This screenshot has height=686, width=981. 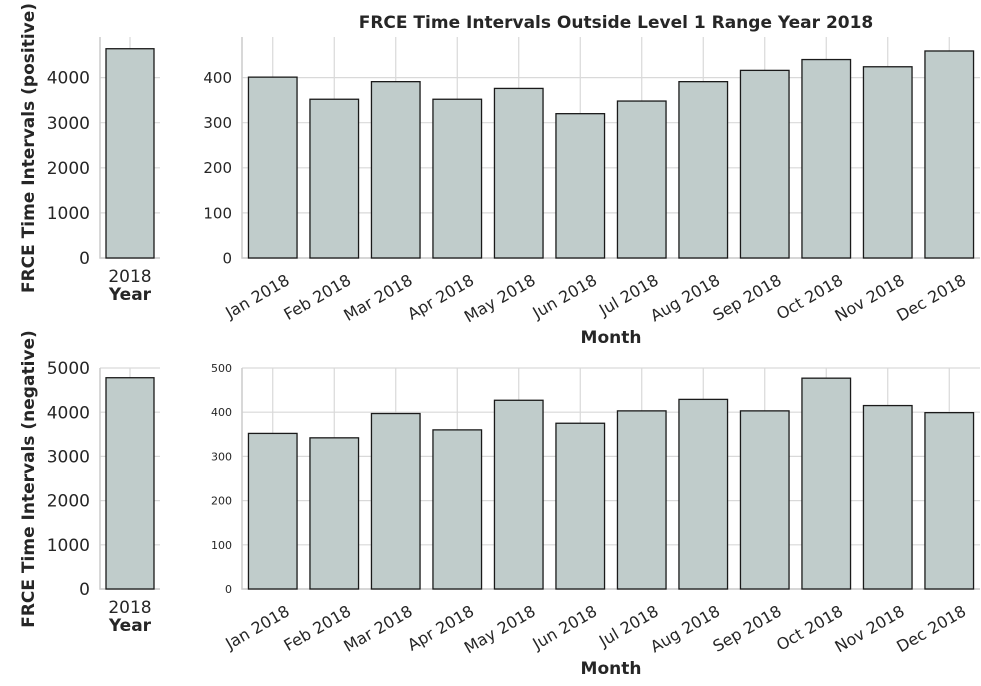 What do you see at coordinates (29, 148) in the screenshot?
I see `y-axis-label: FRCE Time Intervals (positive)` at bounding box center [29, 148].